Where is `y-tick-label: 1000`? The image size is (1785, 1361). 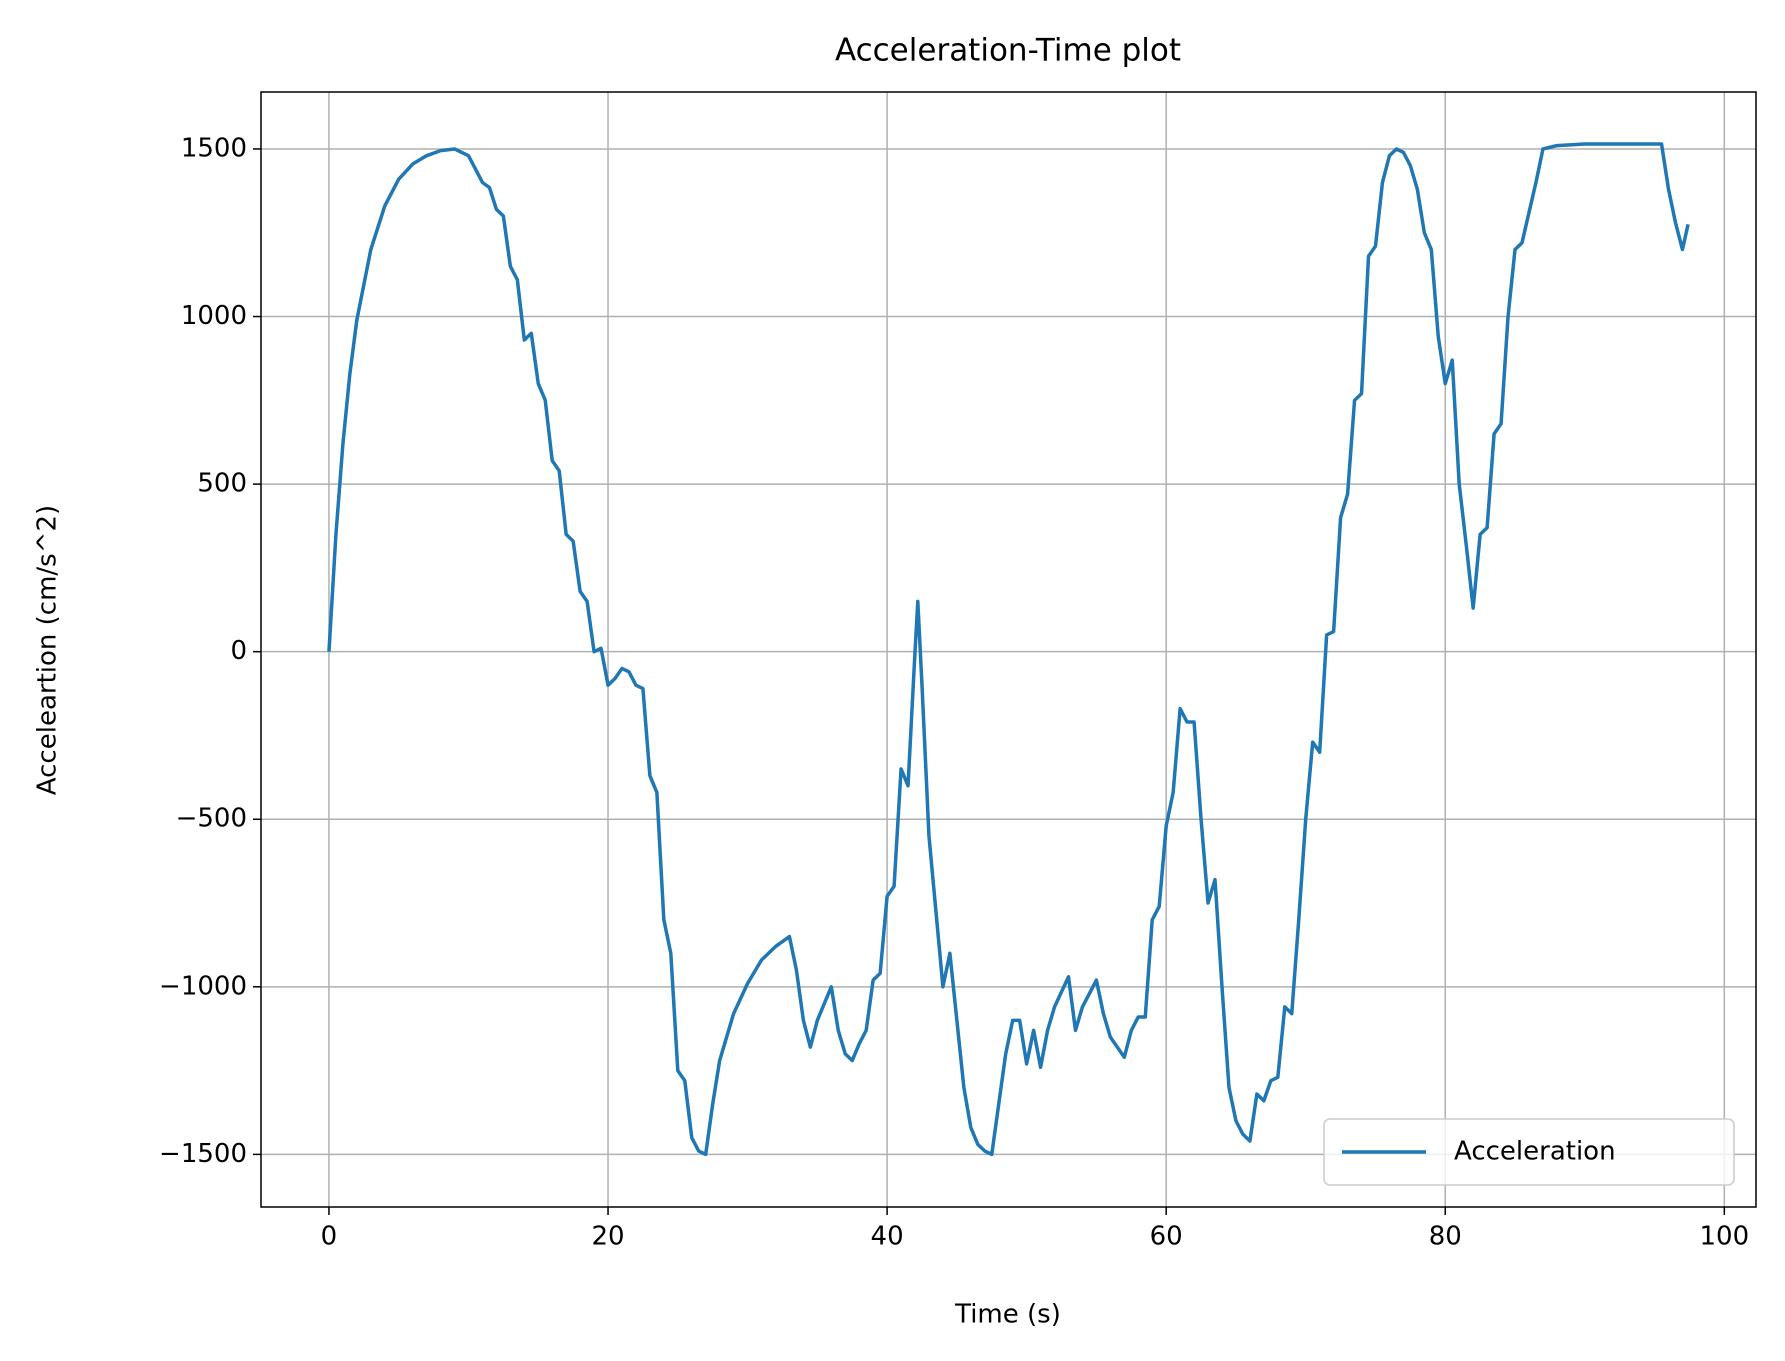
y-tick-label: 1000 is located at coordinates (214, 316).